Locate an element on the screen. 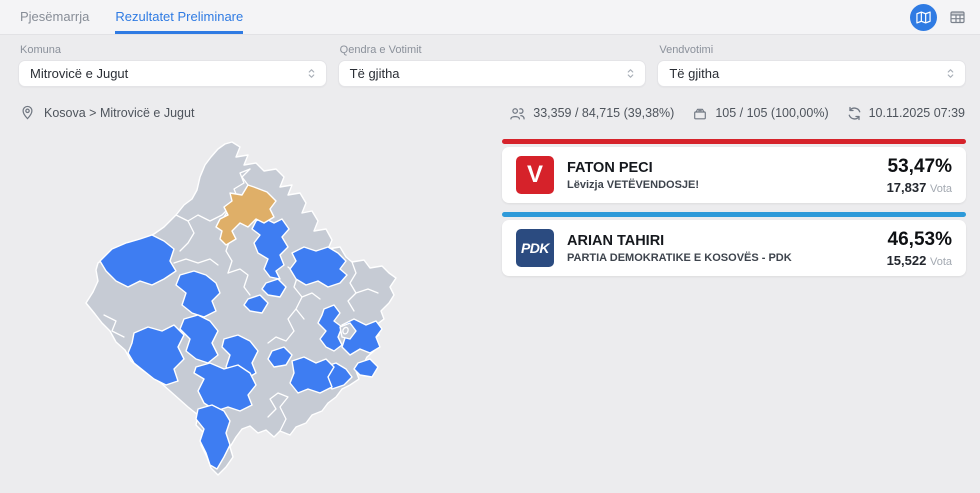 This screenshot has height=493, width=980. stat-stations-text: 105 / 105 (100,00%) is located at coordinates (772, 113).